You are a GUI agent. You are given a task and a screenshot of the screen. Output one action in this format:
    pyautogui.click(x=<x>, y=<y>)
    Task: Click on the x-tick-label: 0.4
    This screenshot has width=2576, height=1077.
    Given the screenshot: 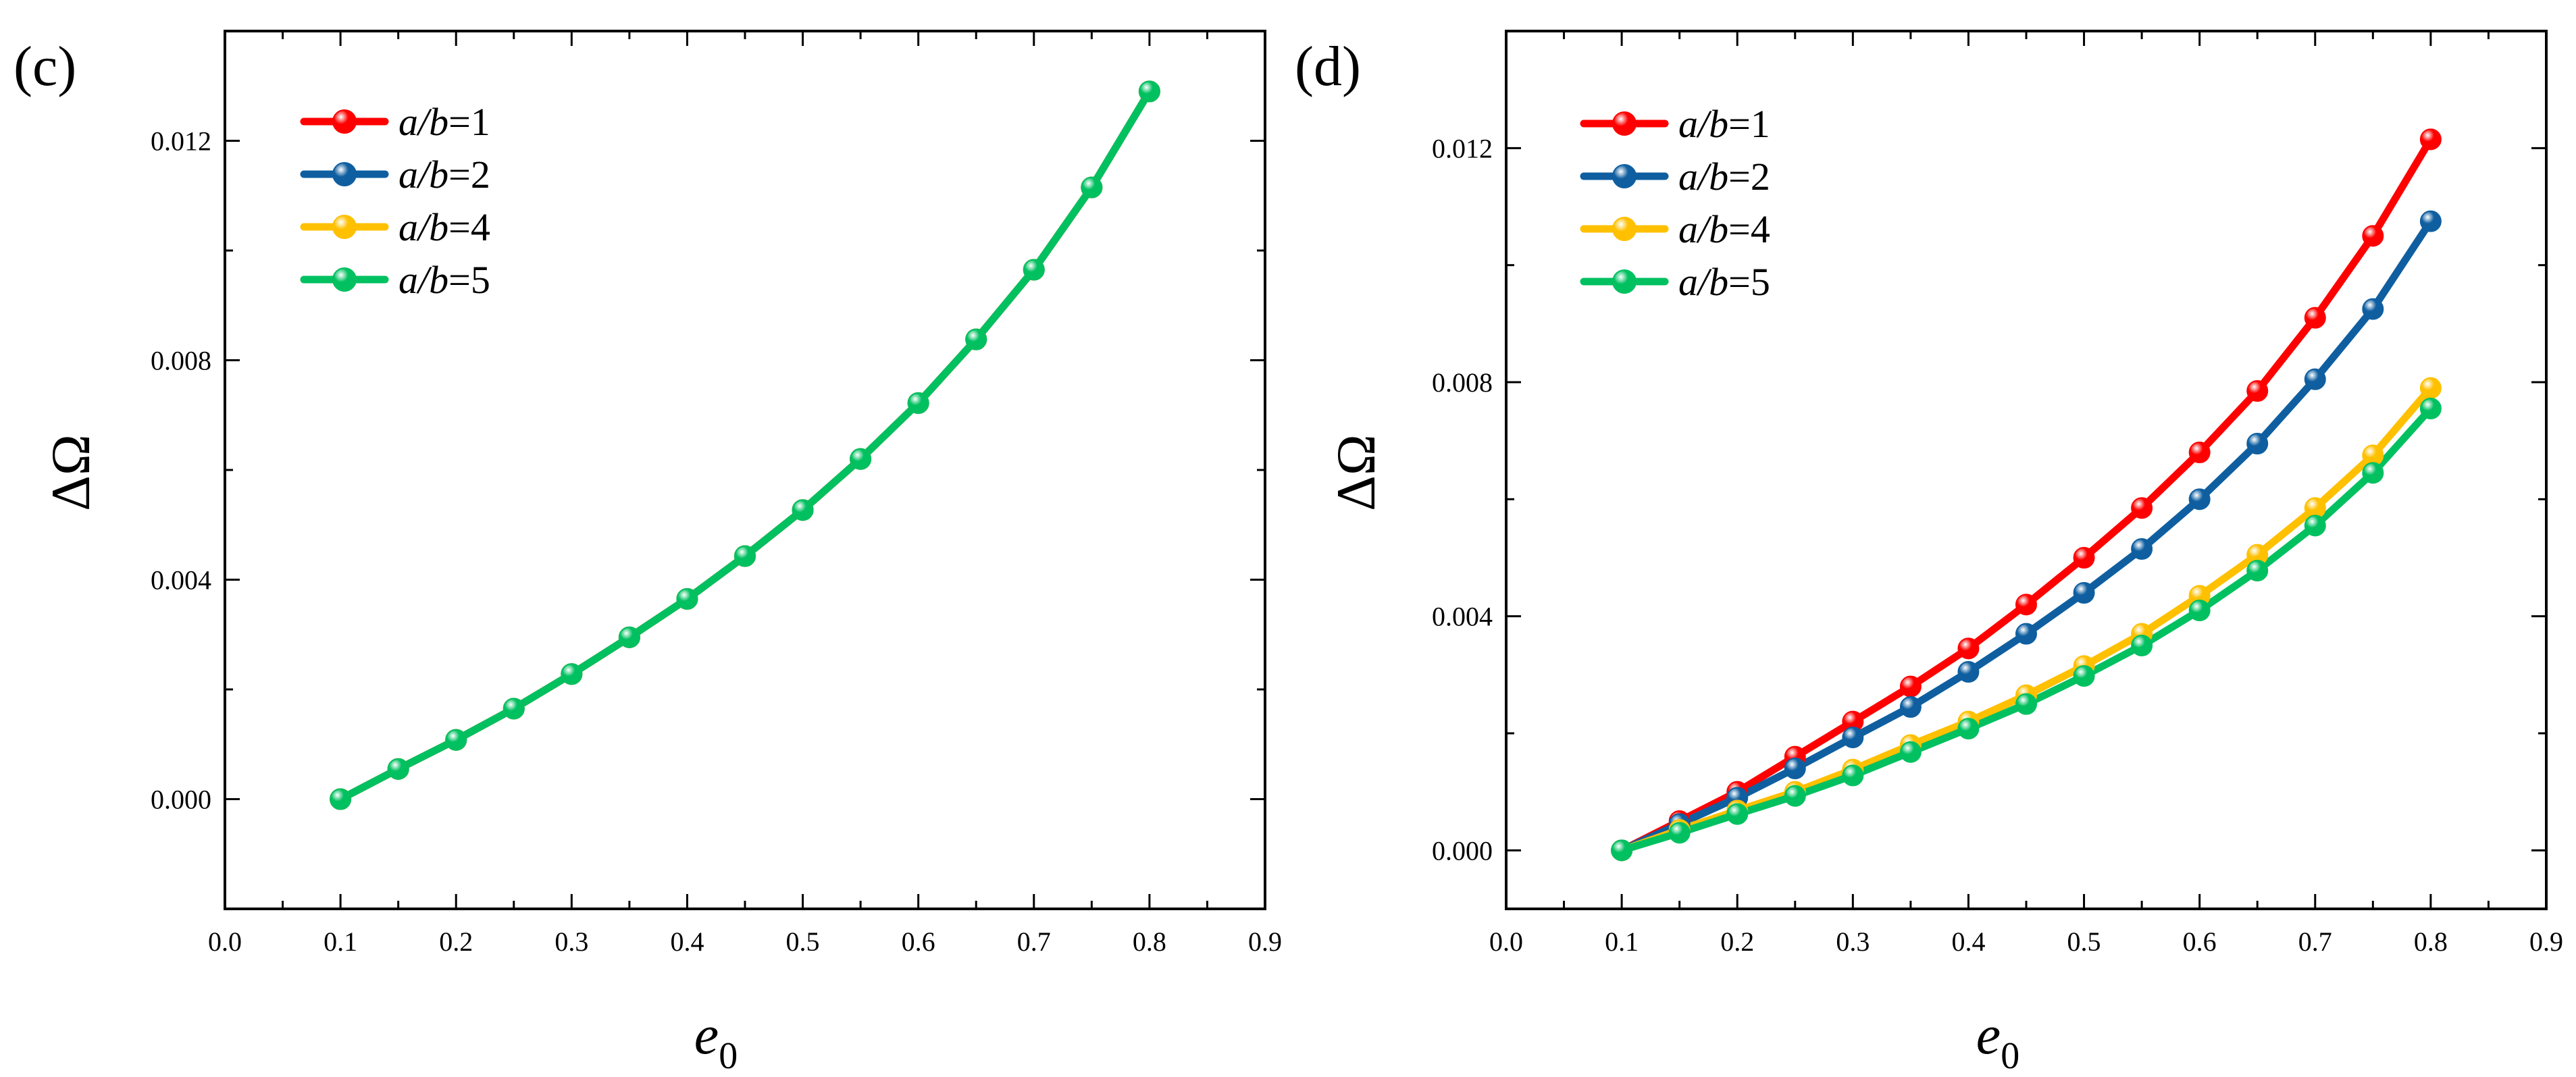 What is the action you would take?
    pyautogui.click(x=1968, y=941)
    